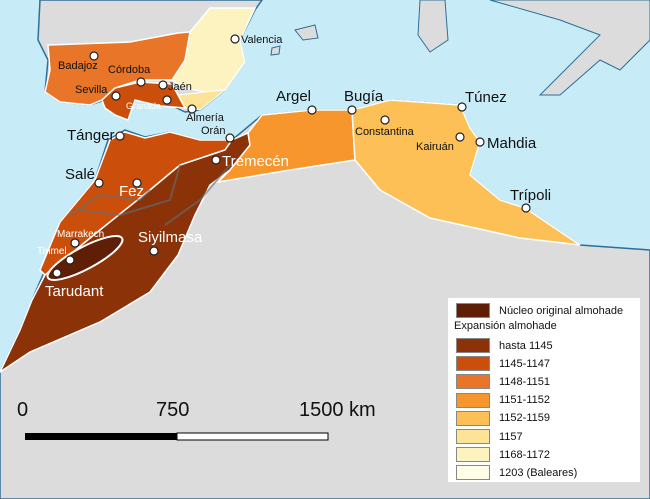 This screenshot has width=650, height=499. Describe the element at coordinates (505, 326) in the screenshot. I see `legend-heading: Expansión almohade` at that location.